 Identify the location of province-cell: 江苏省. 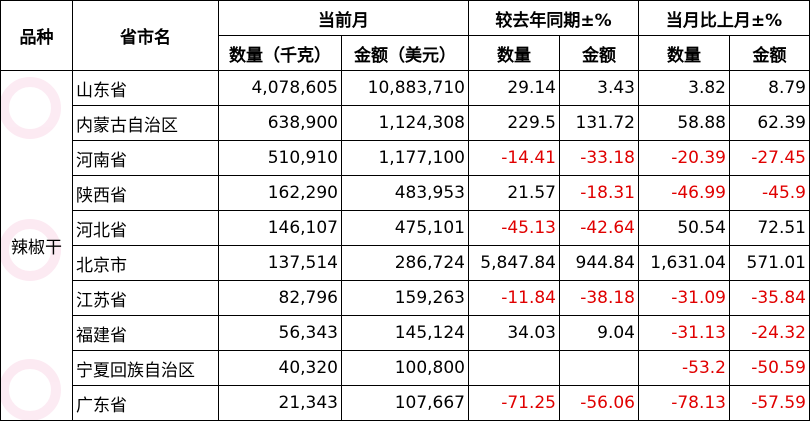
(145, 298).